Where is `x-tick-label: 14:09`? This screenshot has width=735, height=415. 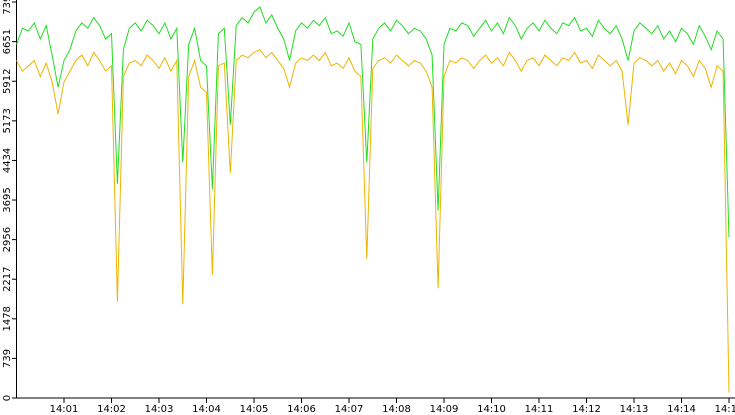
x-tick-label: 14:09 is located at coordinates (444, 409).